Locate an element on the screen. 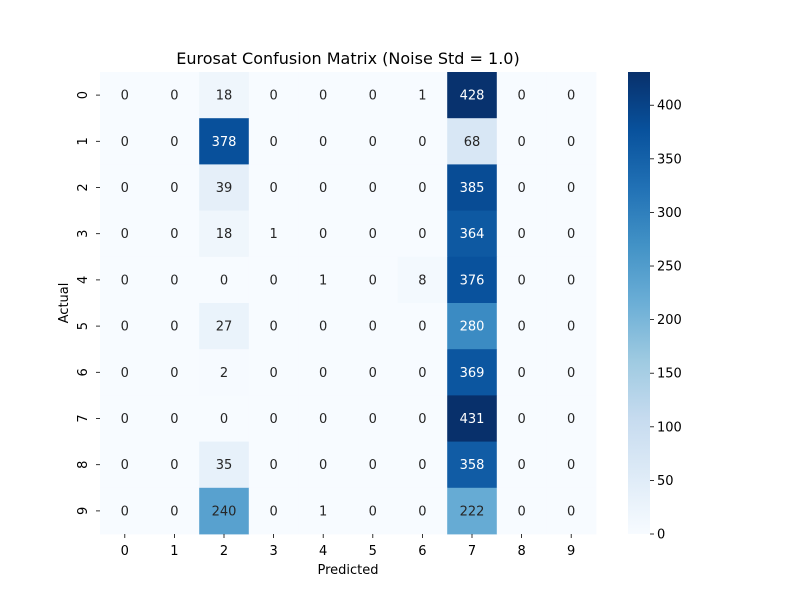 This screenshot has width=800, height=600. cell-value-label: 2 is located at coordinates (224, 373).